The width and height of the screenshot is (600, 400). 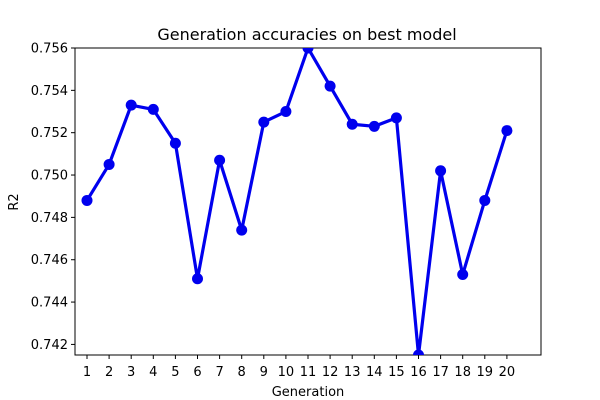 What do you see at coordinates (53, 197) in the screenshot?
I see `y-axis: 0.742 0.744 0.746 0.748 0.750 0.752 0.754 0.756` at bounding box center [53, 197].